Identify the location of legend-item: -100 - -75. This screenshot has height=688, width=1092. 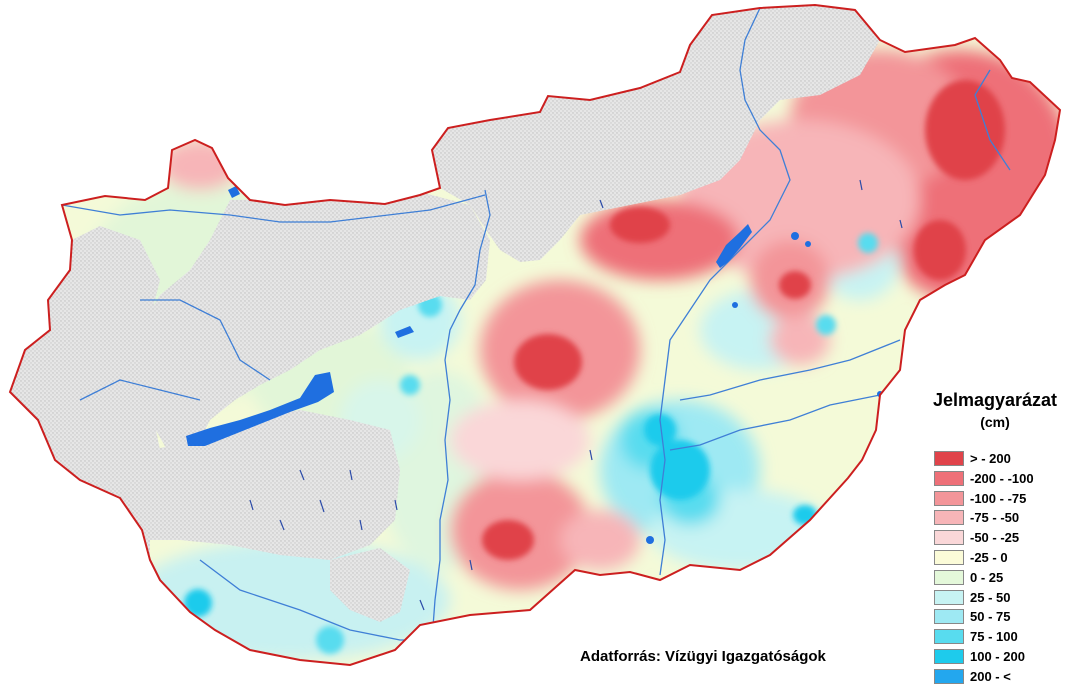
(1009, 500).